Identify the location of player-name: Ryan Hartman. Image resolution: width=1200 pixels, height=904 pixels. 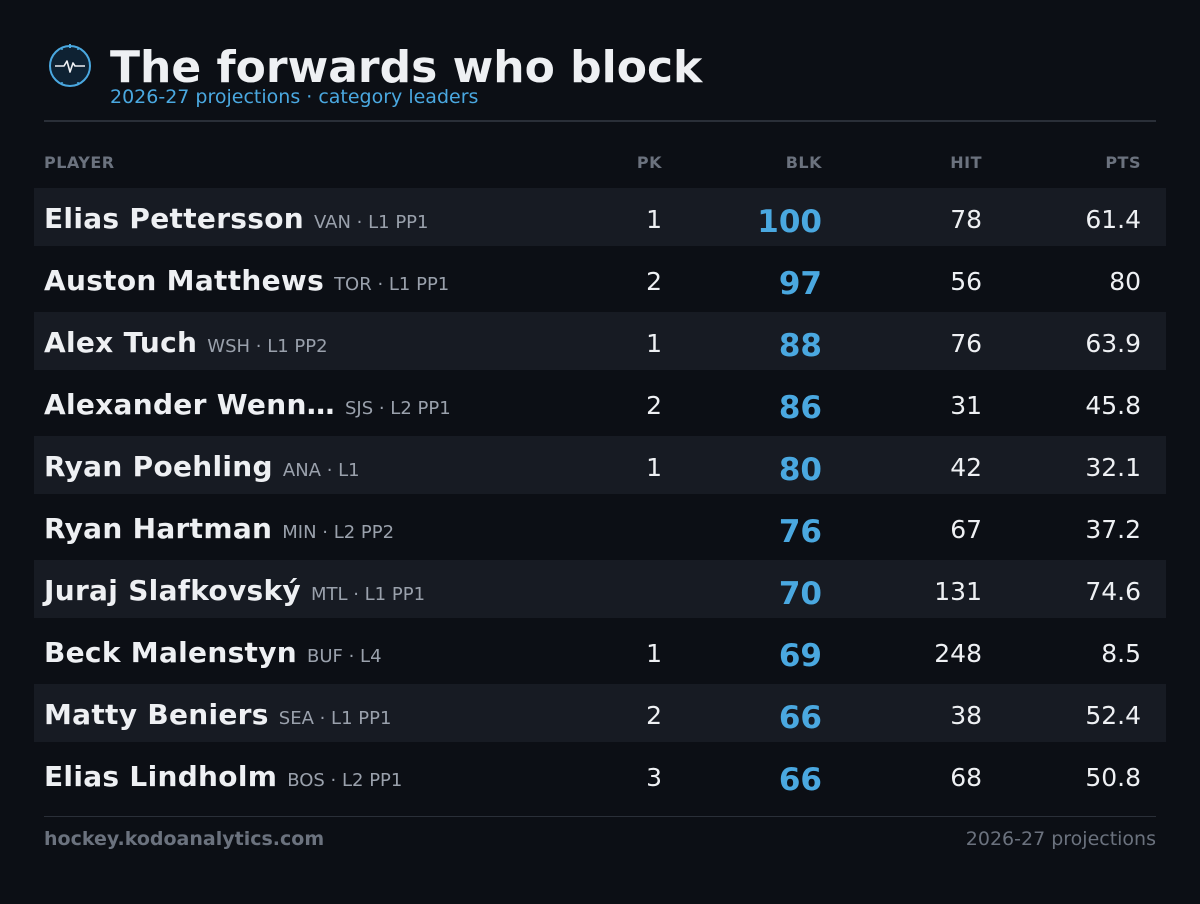
(158, 528).